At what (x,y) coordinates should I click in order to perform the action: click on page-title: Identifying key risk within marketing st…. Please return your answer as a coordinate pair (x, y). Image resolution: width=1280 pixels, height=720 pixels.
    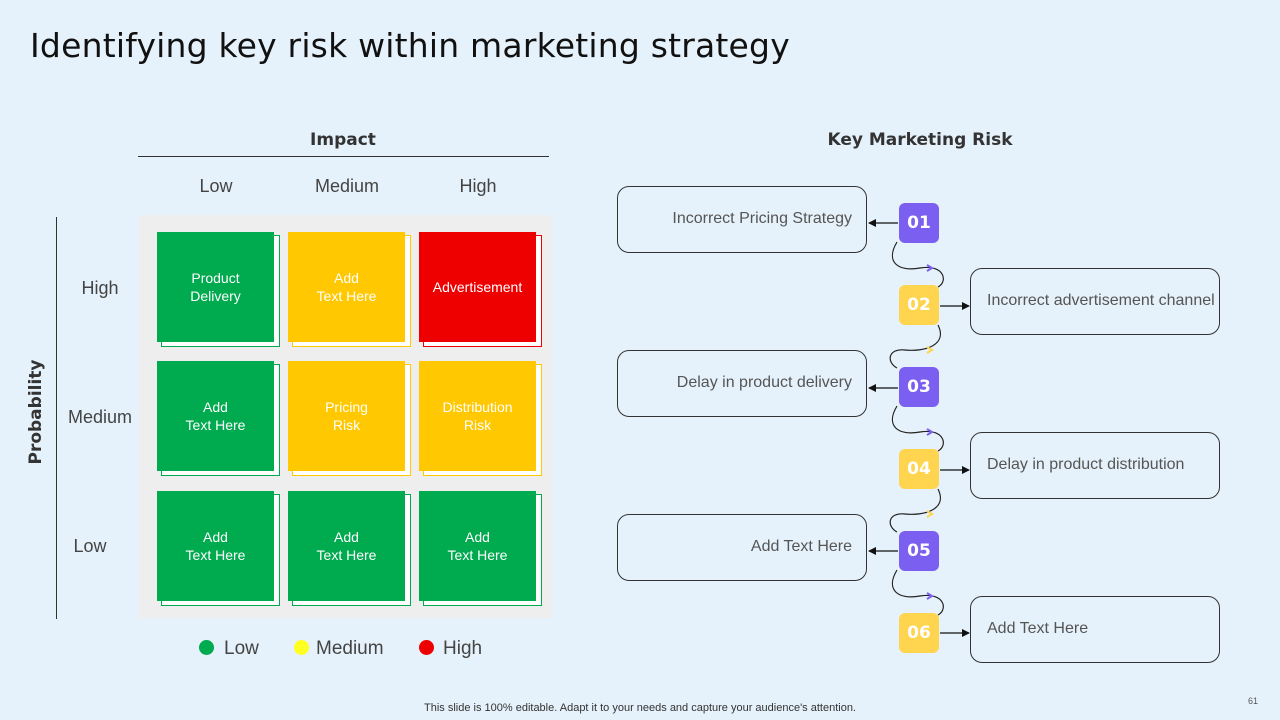
    Looking at the image, I should click on (410, 45).